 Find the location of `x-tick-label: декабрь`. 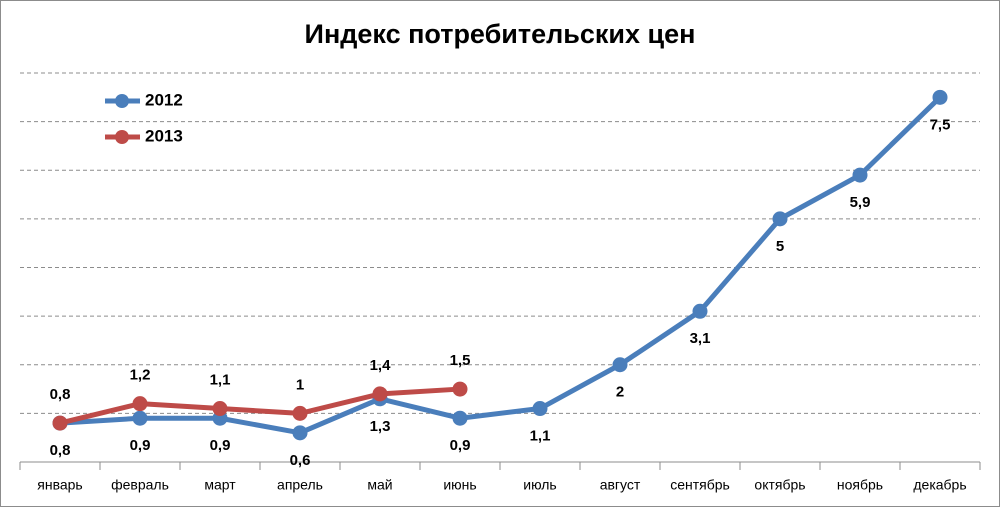

x-tick-label: декабрь is located at coordinates (939, 485).